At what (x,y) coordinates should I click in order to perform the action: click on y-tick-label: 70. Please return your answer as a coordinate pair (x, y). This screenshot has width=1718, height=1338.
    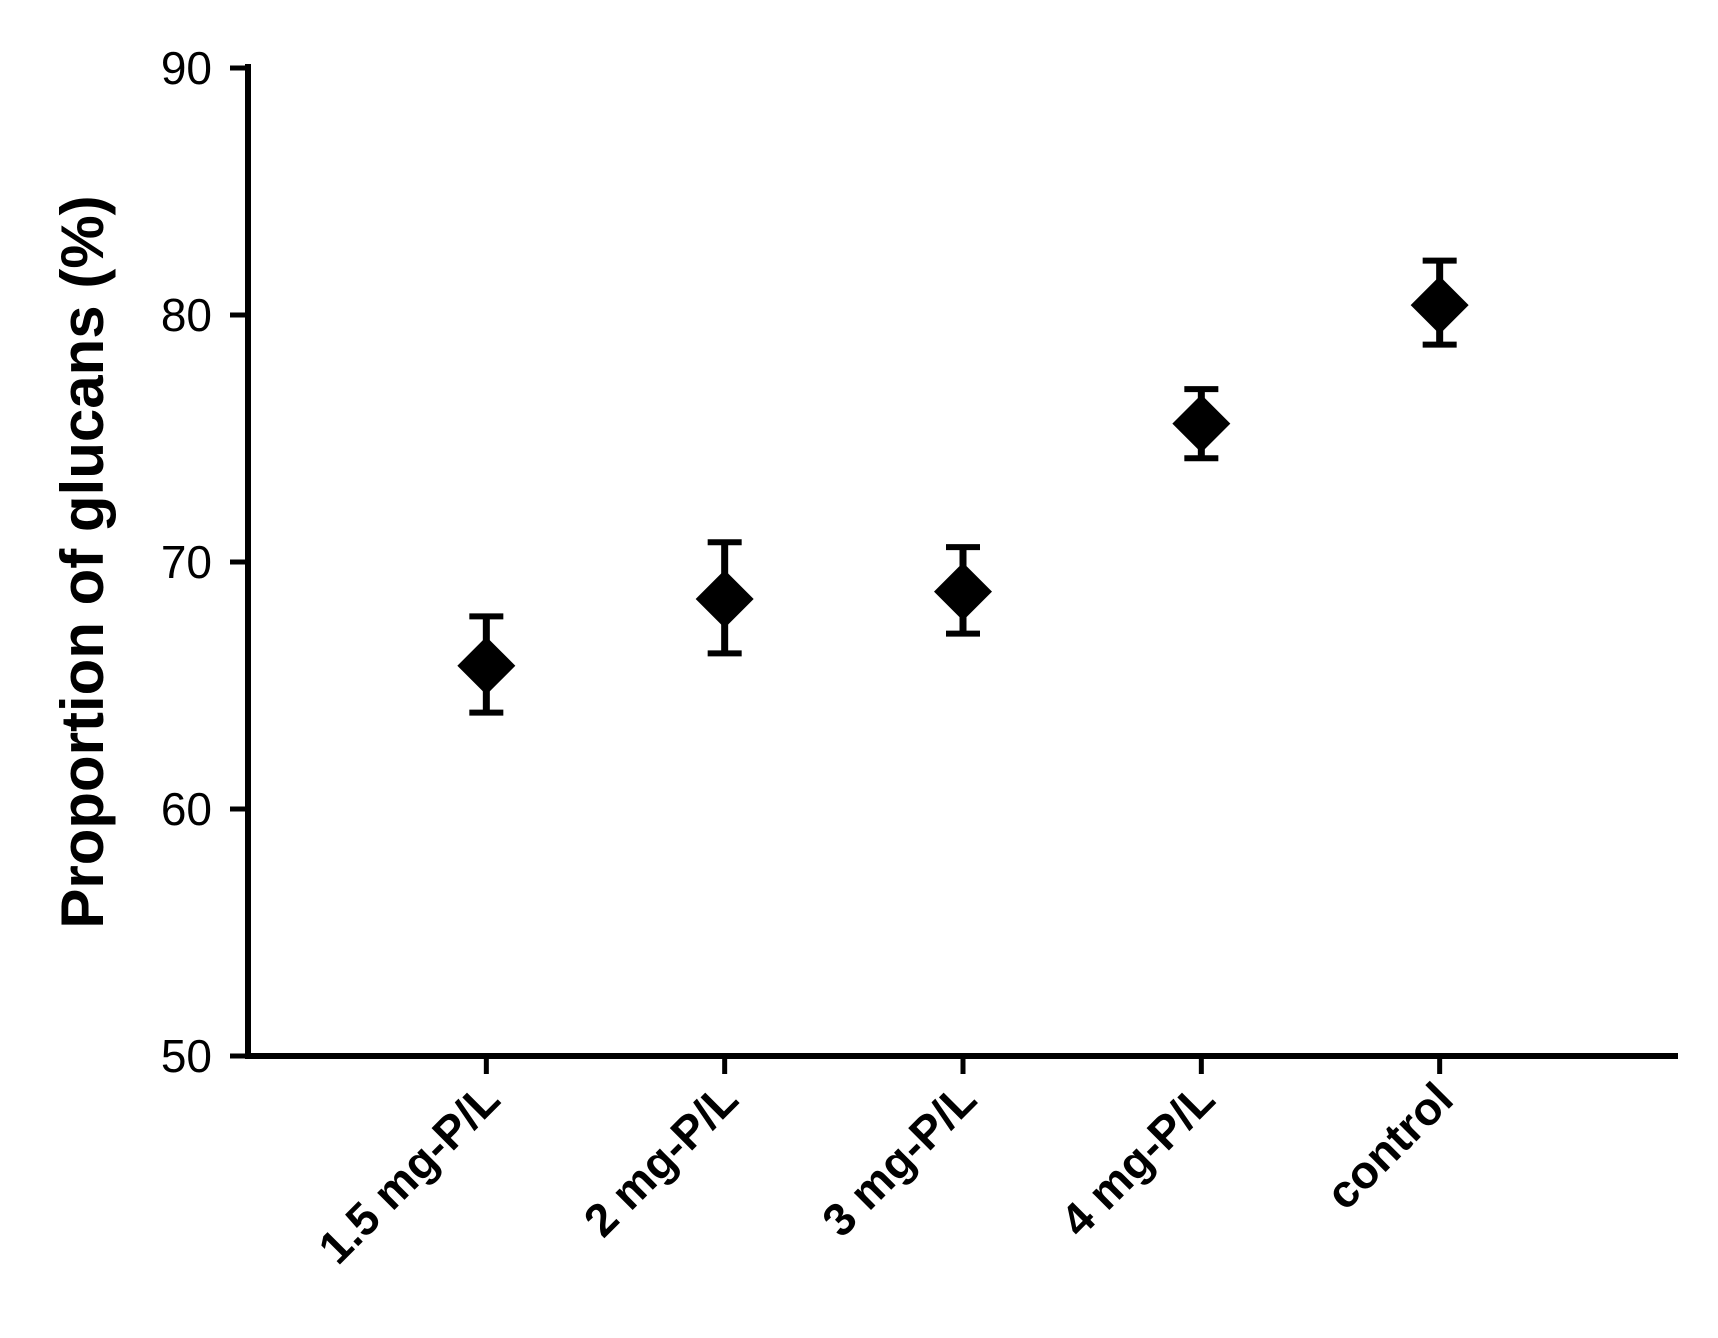
    Looking at the image, I should click on (186, 562).